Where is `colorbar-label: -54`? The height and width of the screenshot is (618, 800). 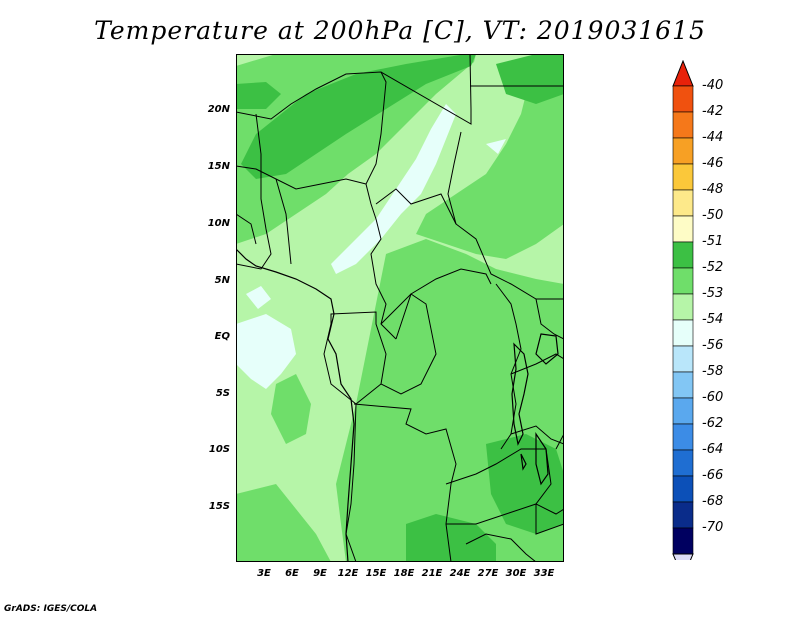 colorbar-label: -54 is located at coordinates (713, 319).